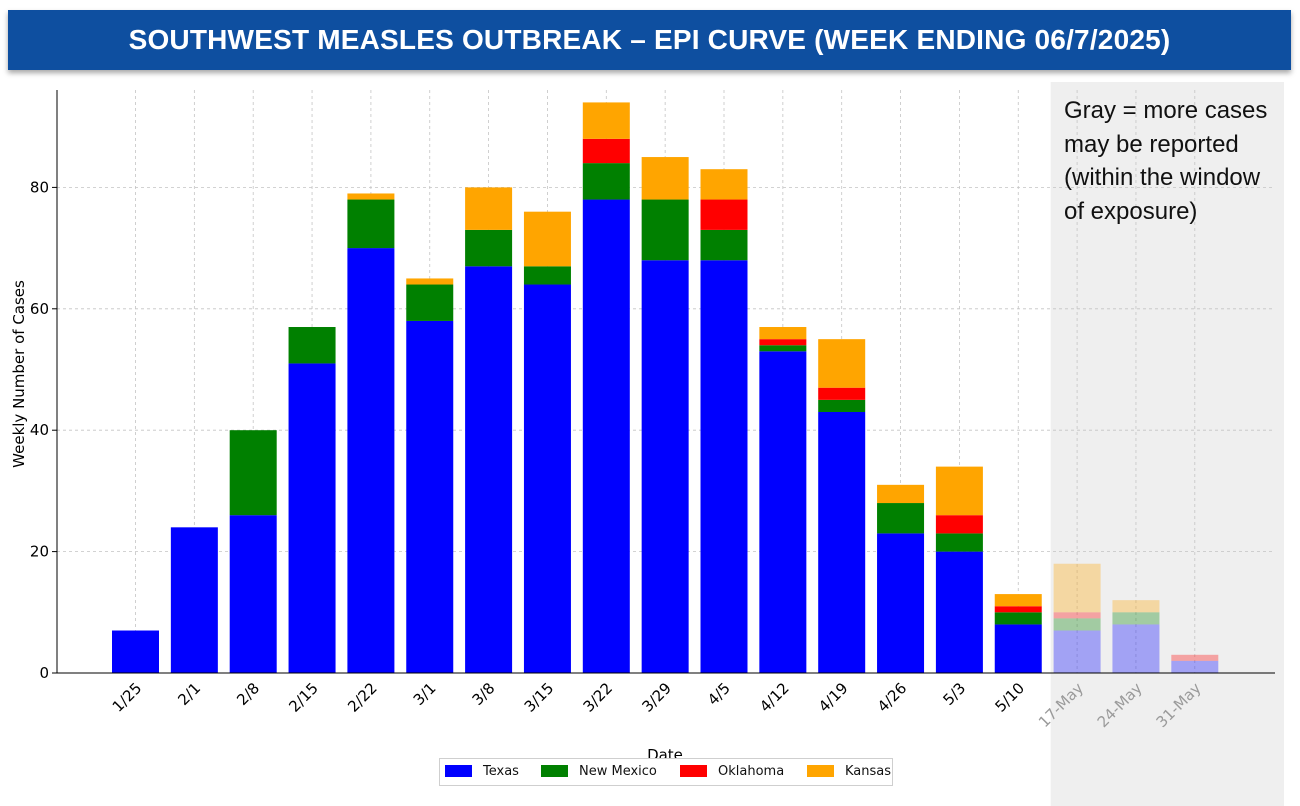  Describe the element at coordinates (19, 374) in the screenshot. I see `y-axis-label: Weekly Number of Cases` at that location.